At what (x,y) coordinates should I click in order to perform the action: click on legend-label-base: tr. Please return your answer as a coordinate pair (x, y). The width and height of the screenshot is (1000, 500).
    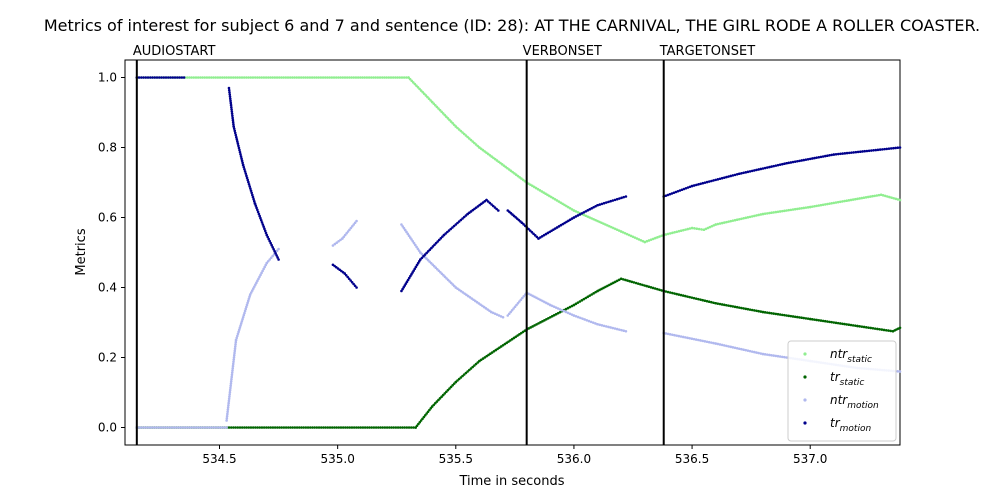
    Looking at the image, I should click on (835, 377).